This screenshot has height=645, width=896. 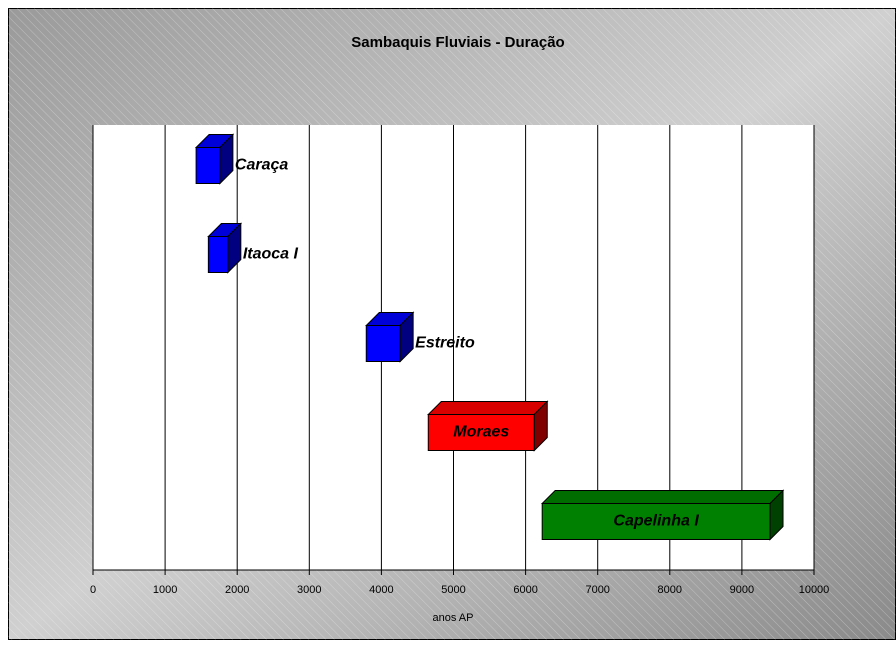 What do you see at coordinates (445, 343) in the screenshot?
I see `bar-label: Estreito` at bounding box center [445, 343].